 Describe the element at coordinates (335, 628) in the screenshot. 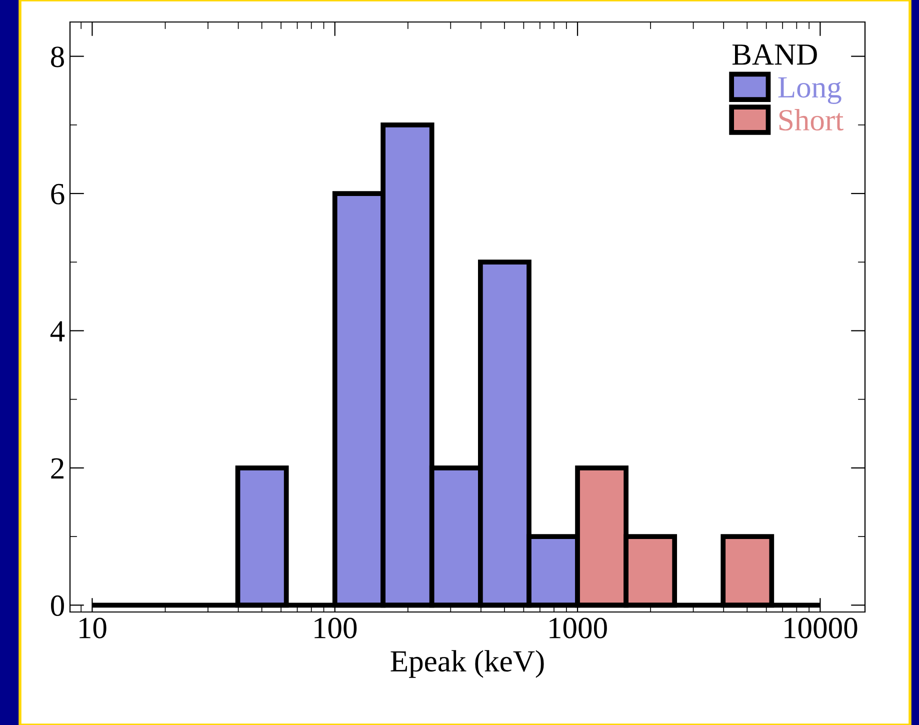

I see `x-tick-label: 100` at that location.